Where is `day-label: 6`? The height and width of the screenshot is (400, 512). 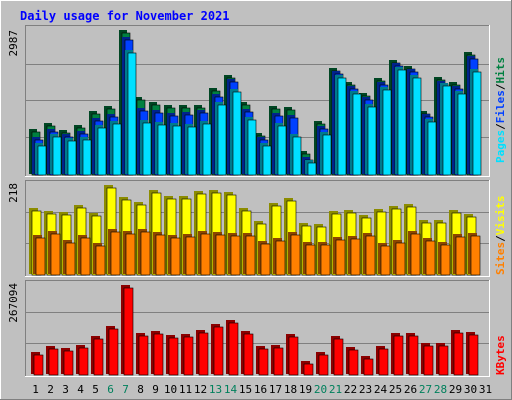
day-label: 6 is located at coordinates (110, 389).